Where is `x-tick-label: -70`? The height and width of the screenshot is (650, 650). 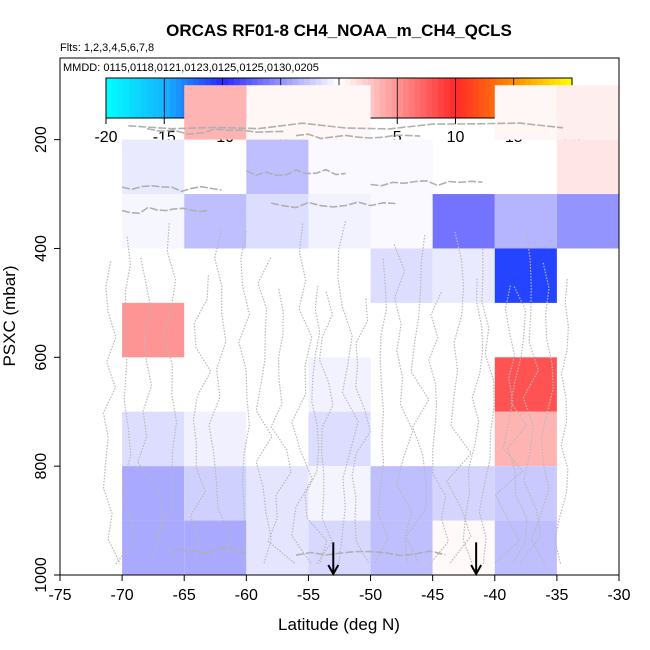 x-tick-label: -70 is located at coordinates (122, 595).